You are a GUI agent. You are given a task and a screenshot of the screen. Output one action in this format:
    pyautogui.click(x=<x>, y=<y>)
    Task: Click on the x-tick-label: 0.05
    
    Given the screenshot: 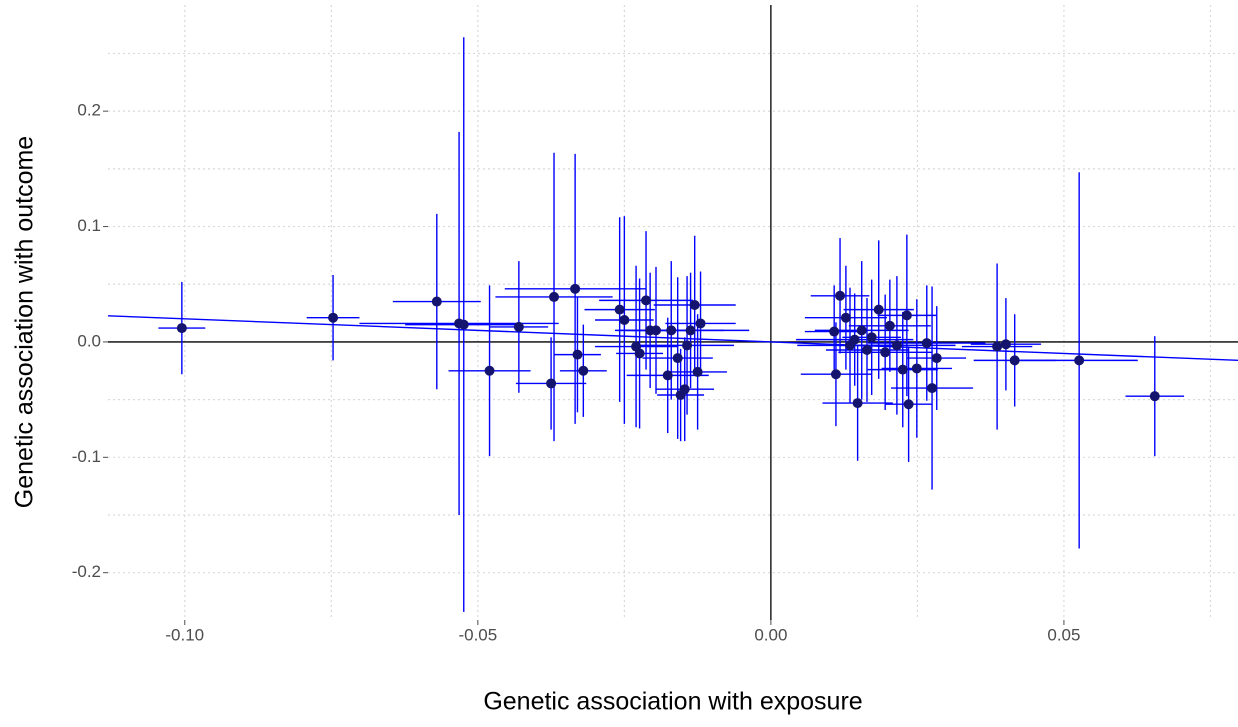 What is the action you would take?
    pyautogui.click(x=1063, y=634)
    